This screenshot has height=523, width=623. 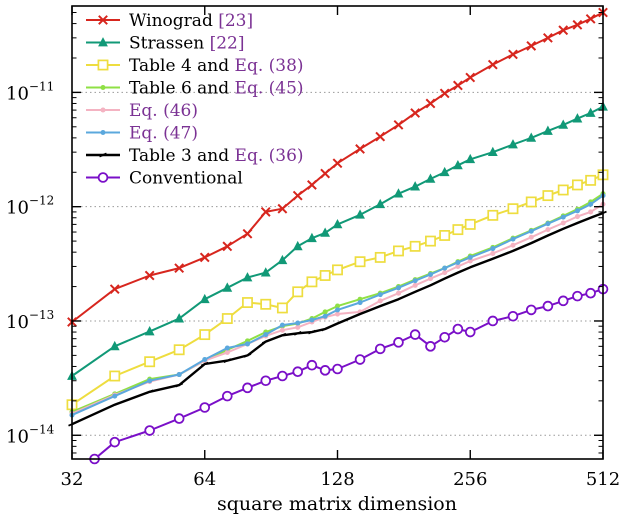 I want to click on y-tick-label: 10−12, so click(x=30, y=206).